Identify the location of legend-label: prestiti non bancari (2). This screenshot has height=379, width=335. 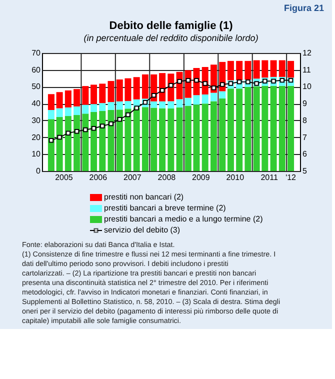
(144, 197).